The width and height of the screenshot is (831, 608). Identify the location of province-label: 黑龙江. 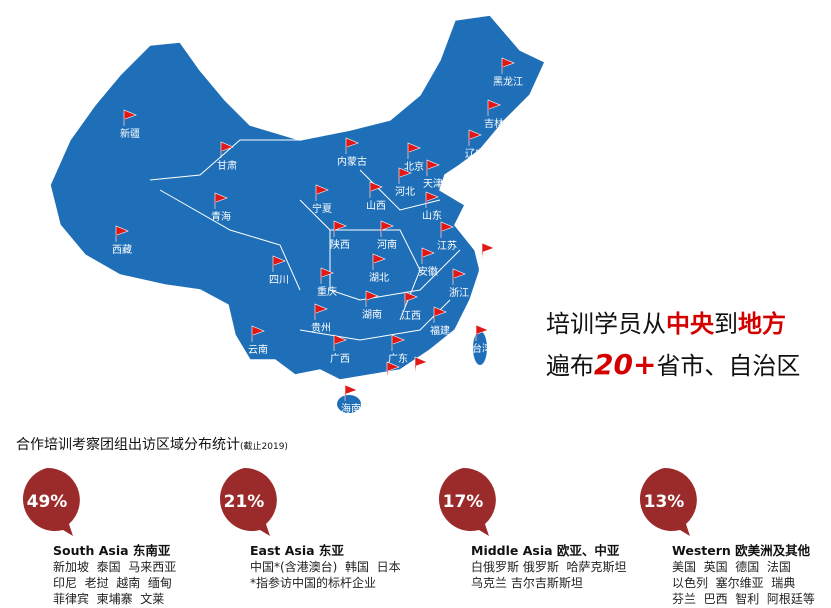
(508, 81).